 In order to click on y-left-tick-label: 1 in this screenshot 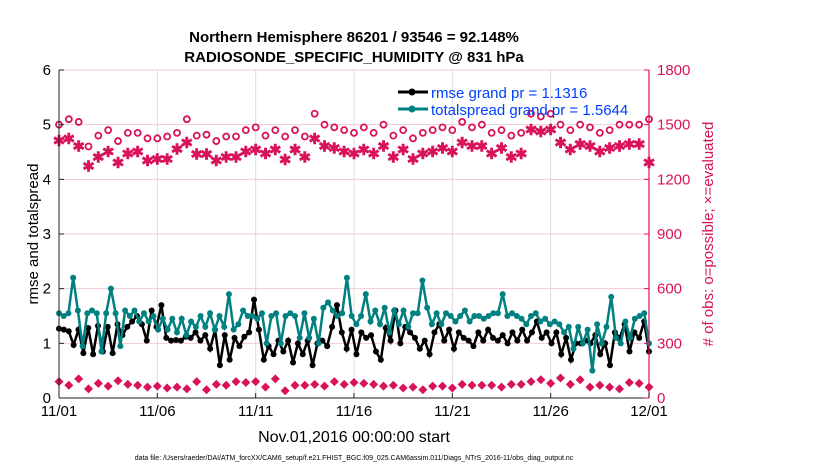, I will do `click(47, 343)`.